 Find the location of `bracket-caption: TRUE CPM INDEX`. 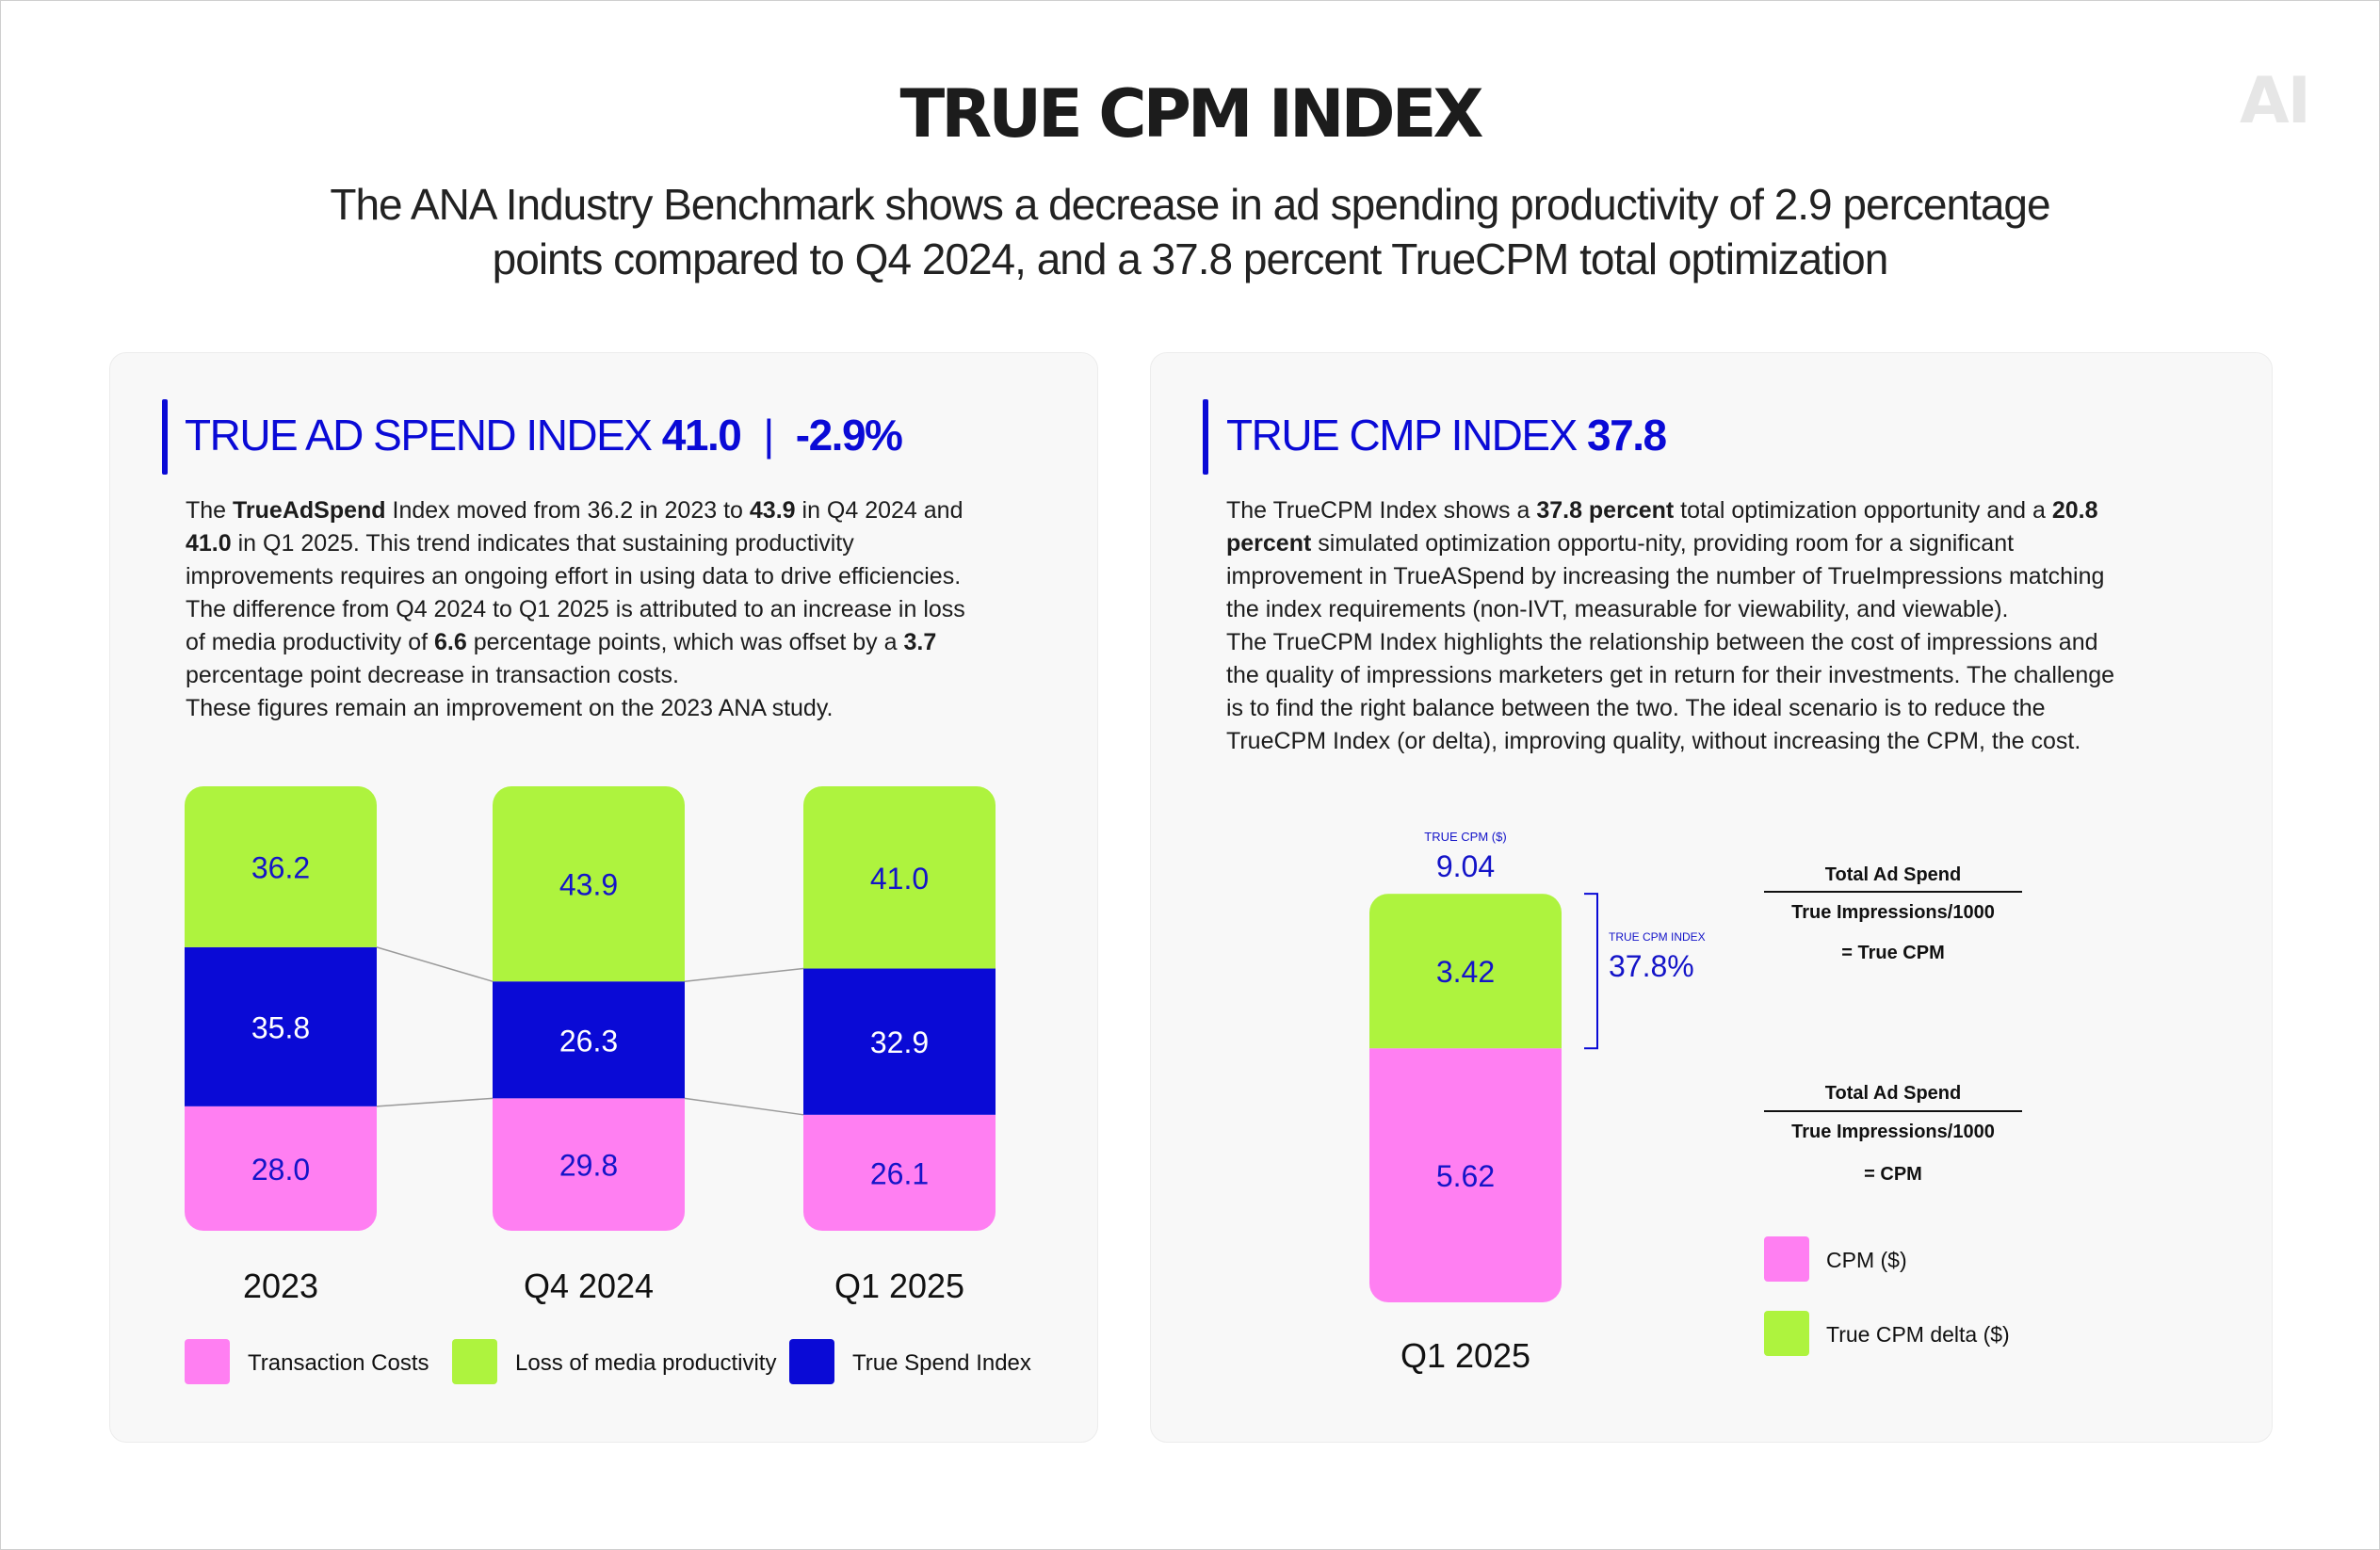

bracket-caption: TRUE CPM INDEX is located at coordinates (1657, 937).